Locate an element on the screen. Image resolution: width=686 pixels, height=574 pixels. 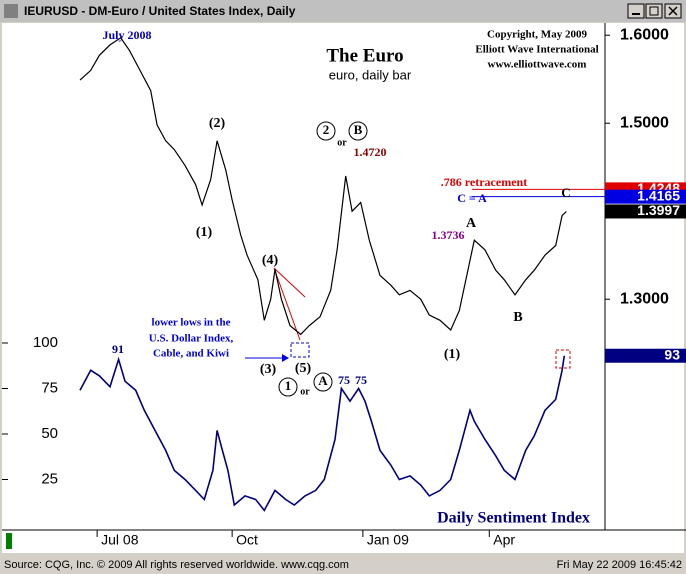
y-tick-label: 1.3000 is located at coordinates (644, 298).